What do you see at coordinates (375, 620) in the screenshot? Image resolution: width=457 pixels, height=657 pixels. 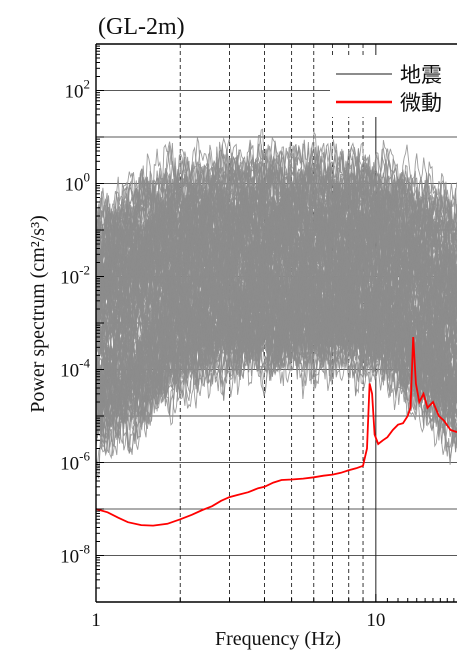 I see `x-tick-label: 10` at bounding box center [375, 620].